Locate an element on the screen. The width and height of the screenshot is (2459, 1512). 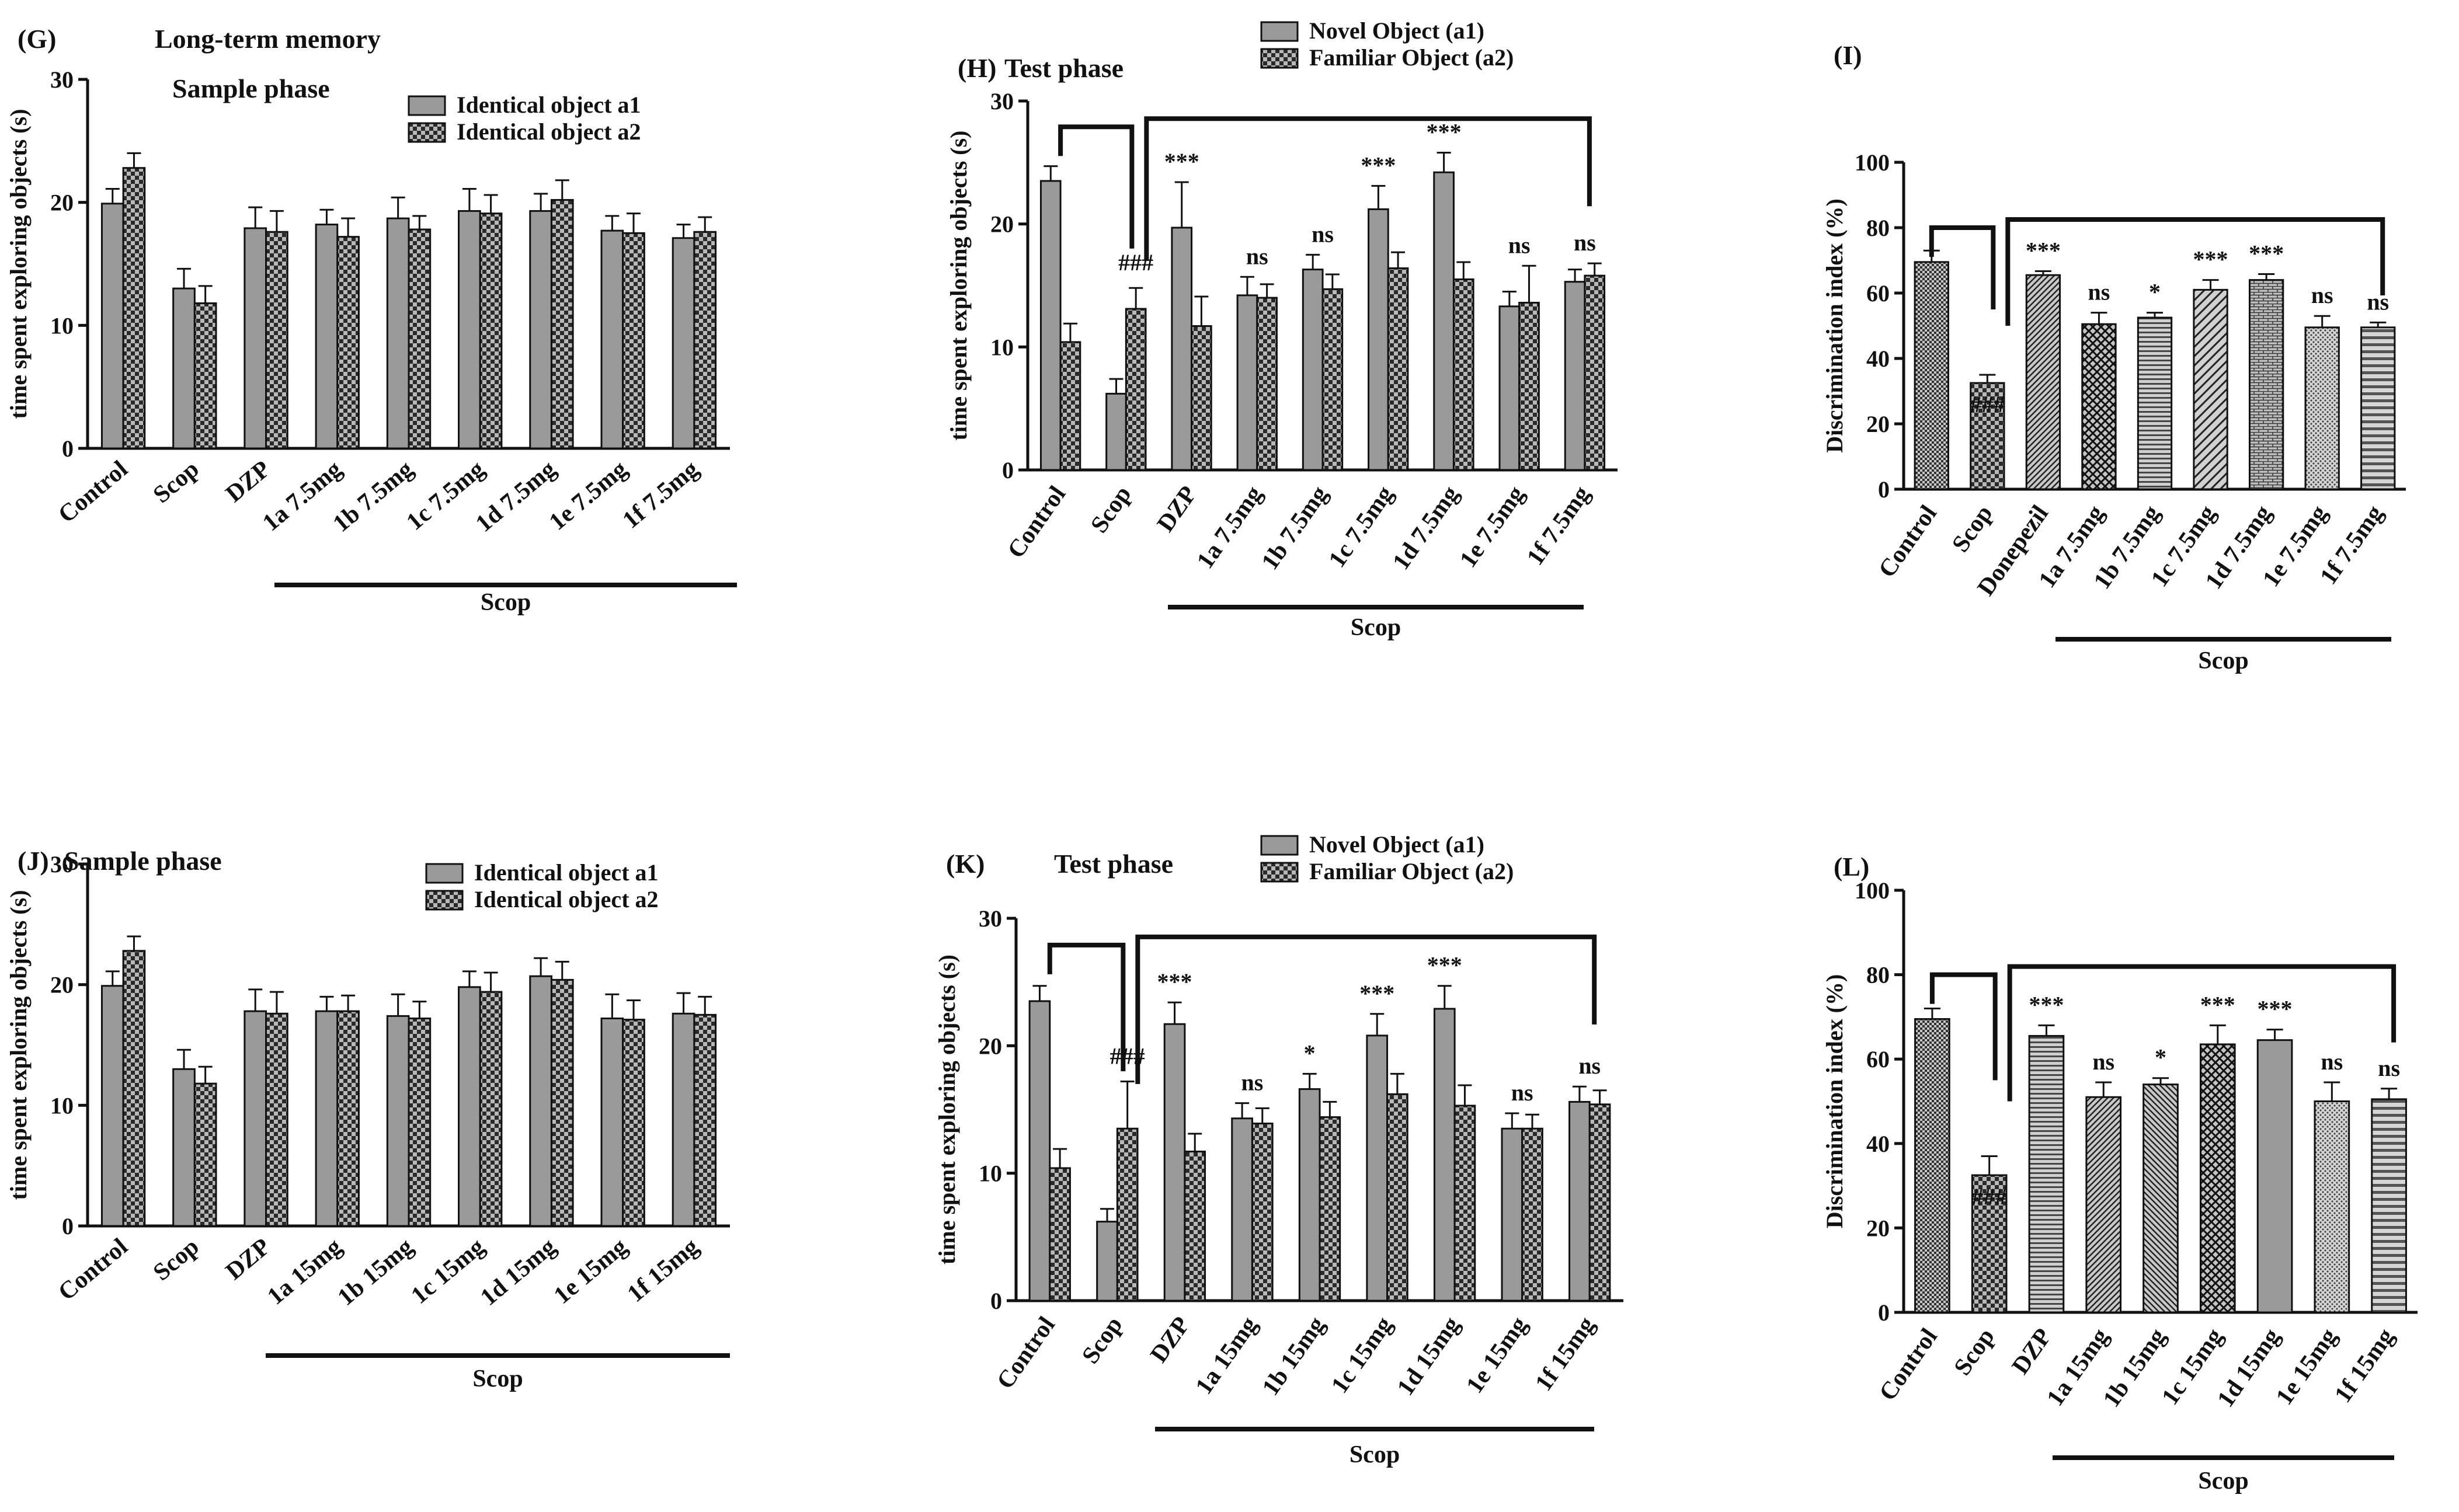
category-label: 1b 15mg is located at coordinates (376, 1272).